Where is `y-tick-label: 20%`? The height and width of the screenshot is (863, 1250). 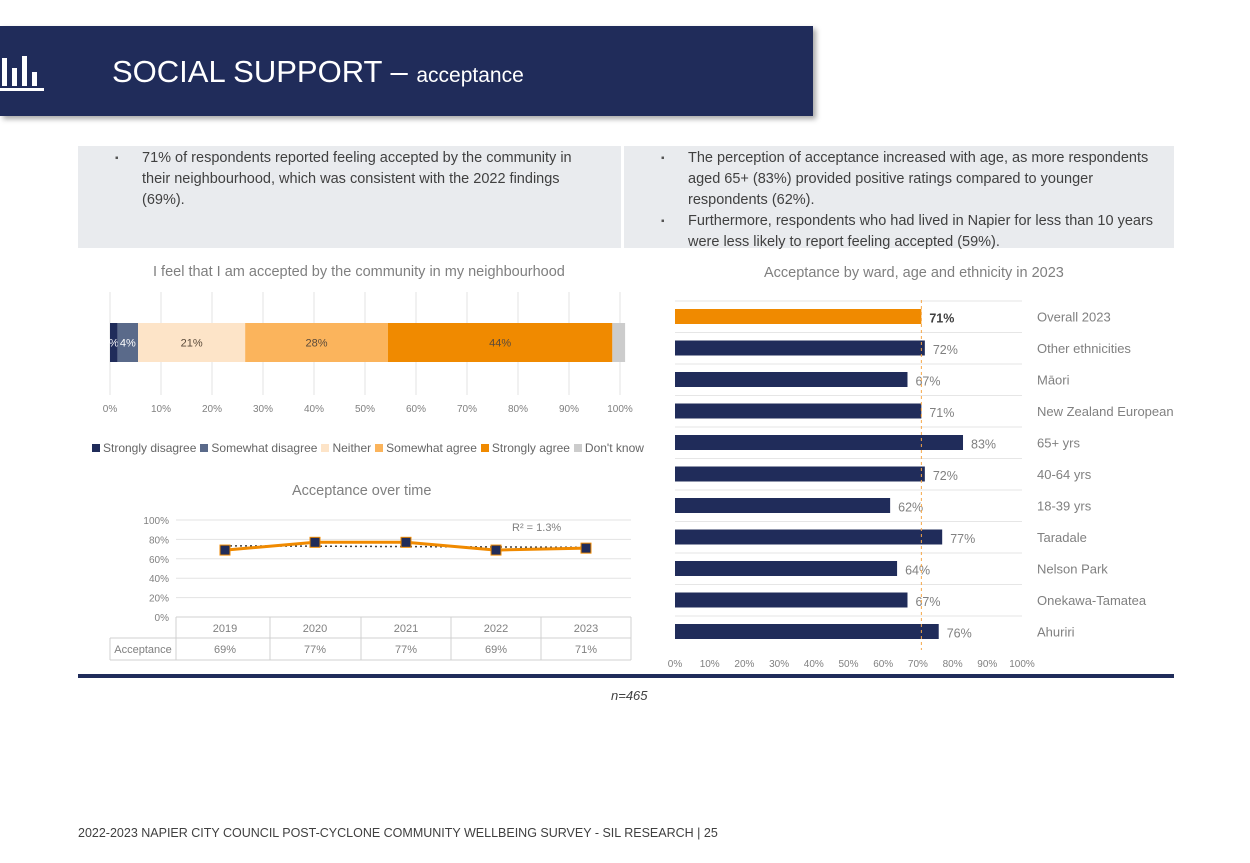
y-tick-label: 20% is located at coordinates (159, 599).